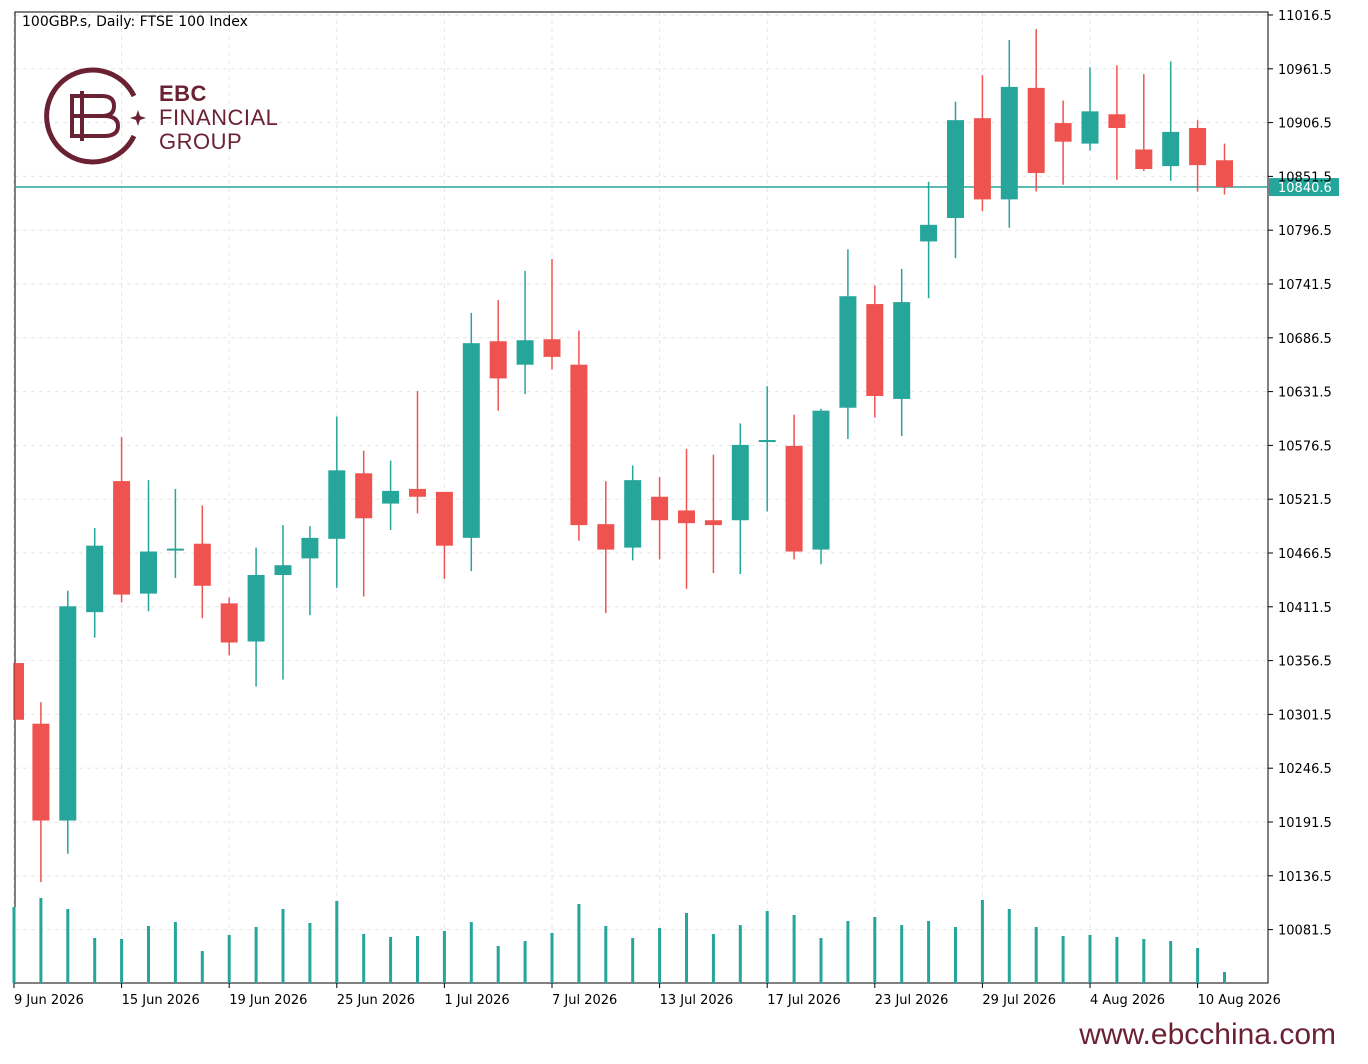 This screenshot has width=1368, height=1064. I want to click on x-tick-label: 9 Jun 2026, so click(49, 1000).